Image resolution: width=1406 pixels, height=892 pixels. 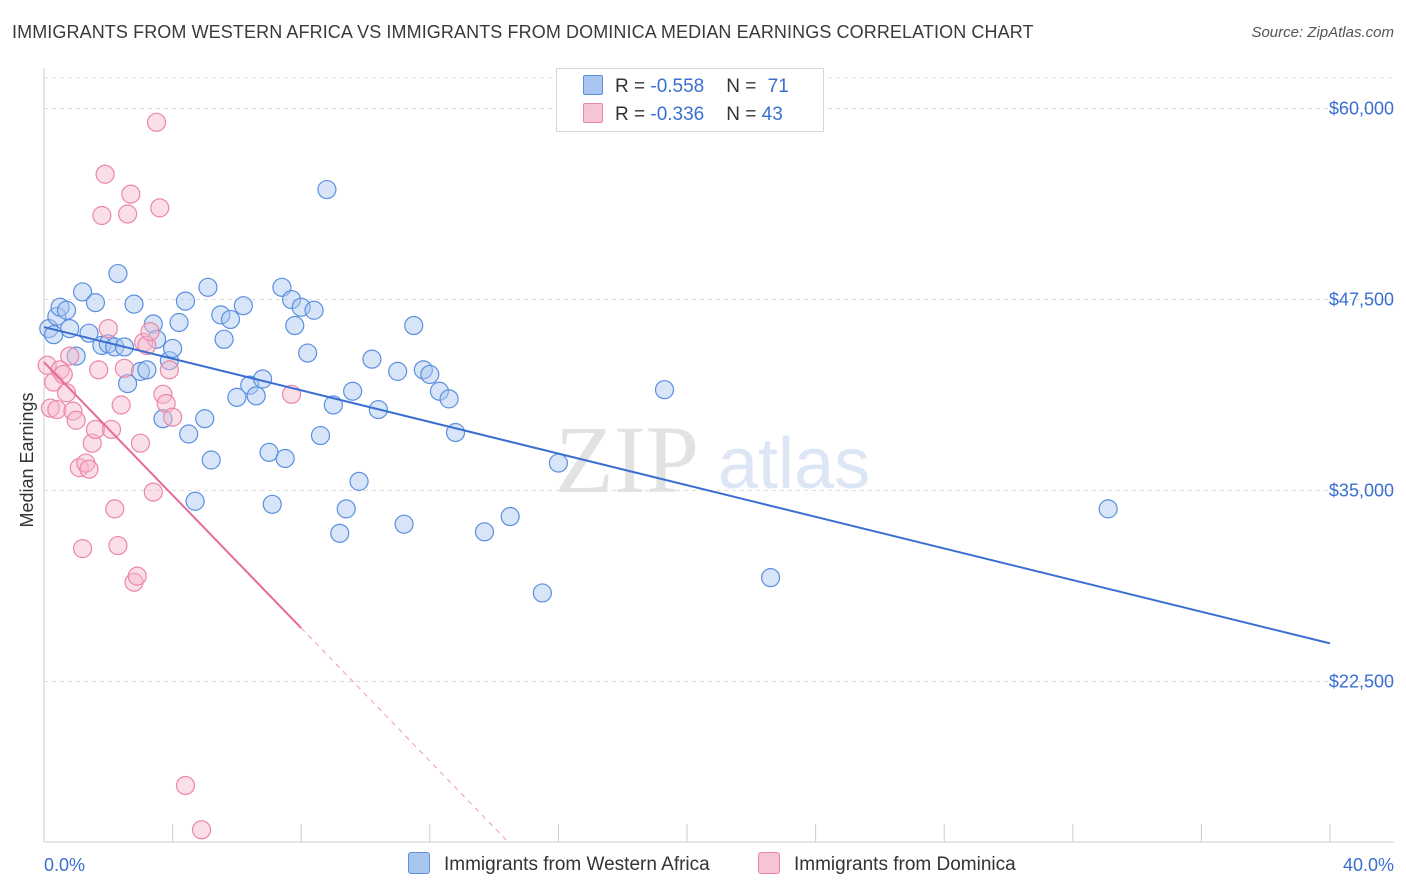 I want to click on y-tick-label: $47,500, so click(x=1361, y=300).